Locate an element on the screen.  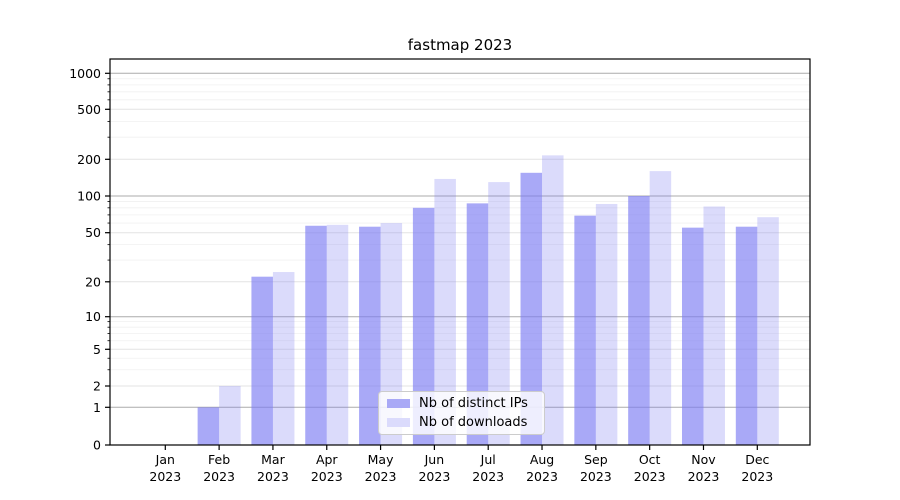
x-tick-label-month: Feb is located at coordinates (219, 459).